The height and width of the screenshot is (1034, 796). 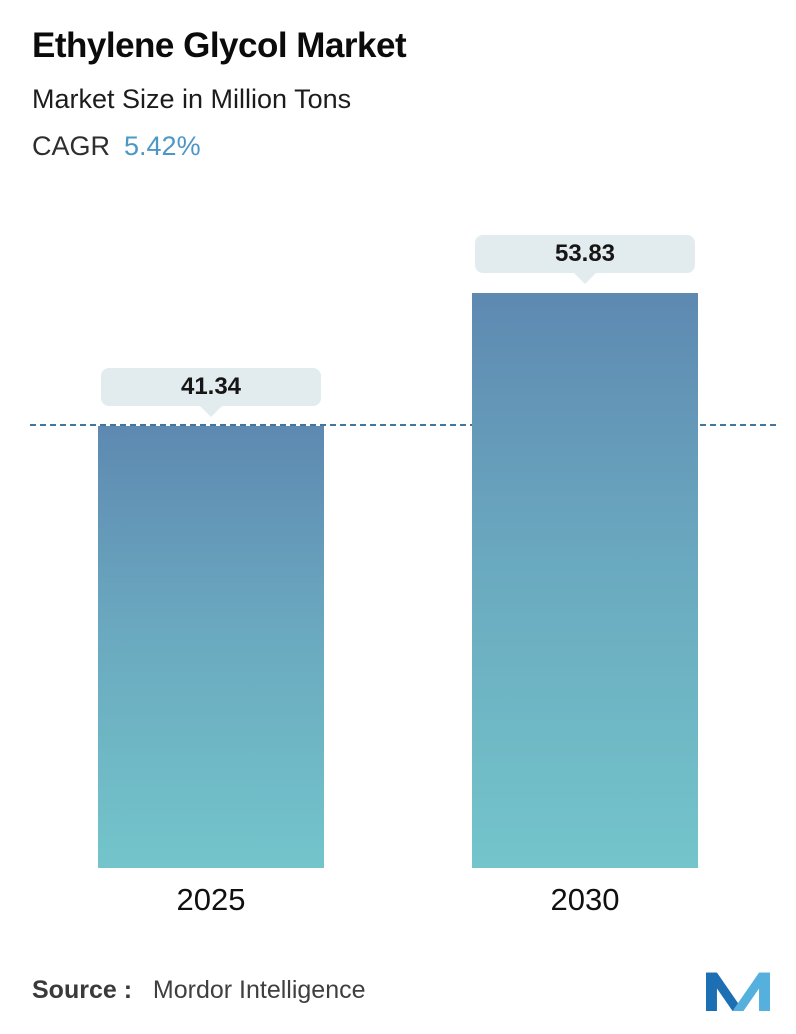 What do you see at coordinates (398, 900) in the screenshot?
I see `x-labels-row: 2025 2030` at bounding box center [398, 900].